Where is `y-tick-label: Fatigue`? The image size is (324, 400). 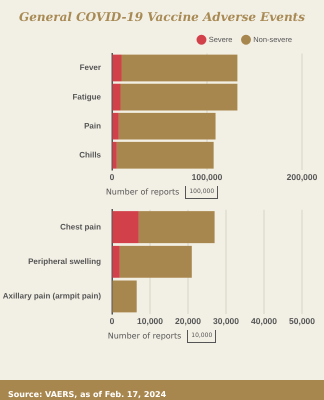 y-tick-label: Fatigue is located at coordinates (87, 97).